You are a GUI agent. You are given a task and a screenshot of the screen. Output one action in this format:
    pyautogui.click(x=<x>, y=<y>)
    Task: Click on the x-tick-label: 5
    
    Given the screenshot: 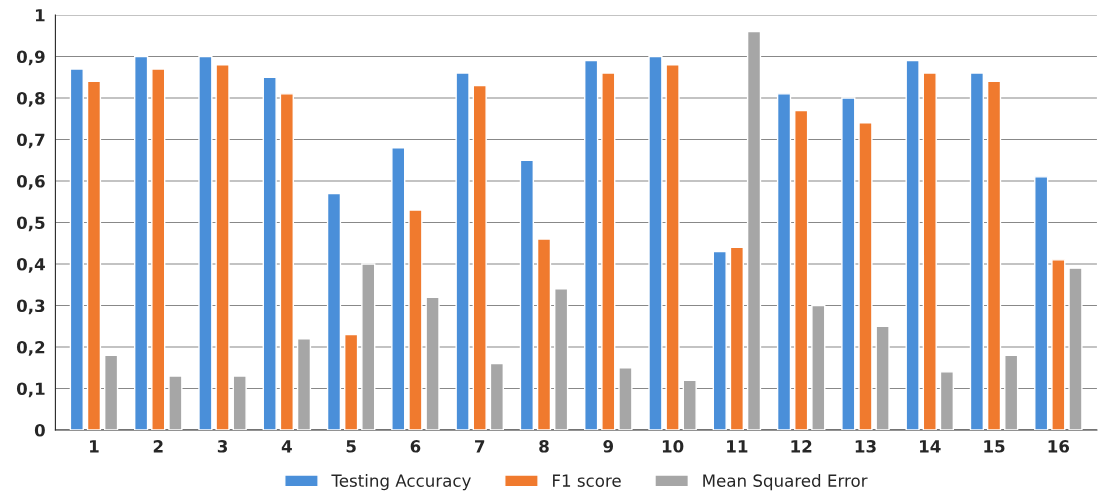 What is the action you would take?
    pyautogui.click(x=351, y=446)
    